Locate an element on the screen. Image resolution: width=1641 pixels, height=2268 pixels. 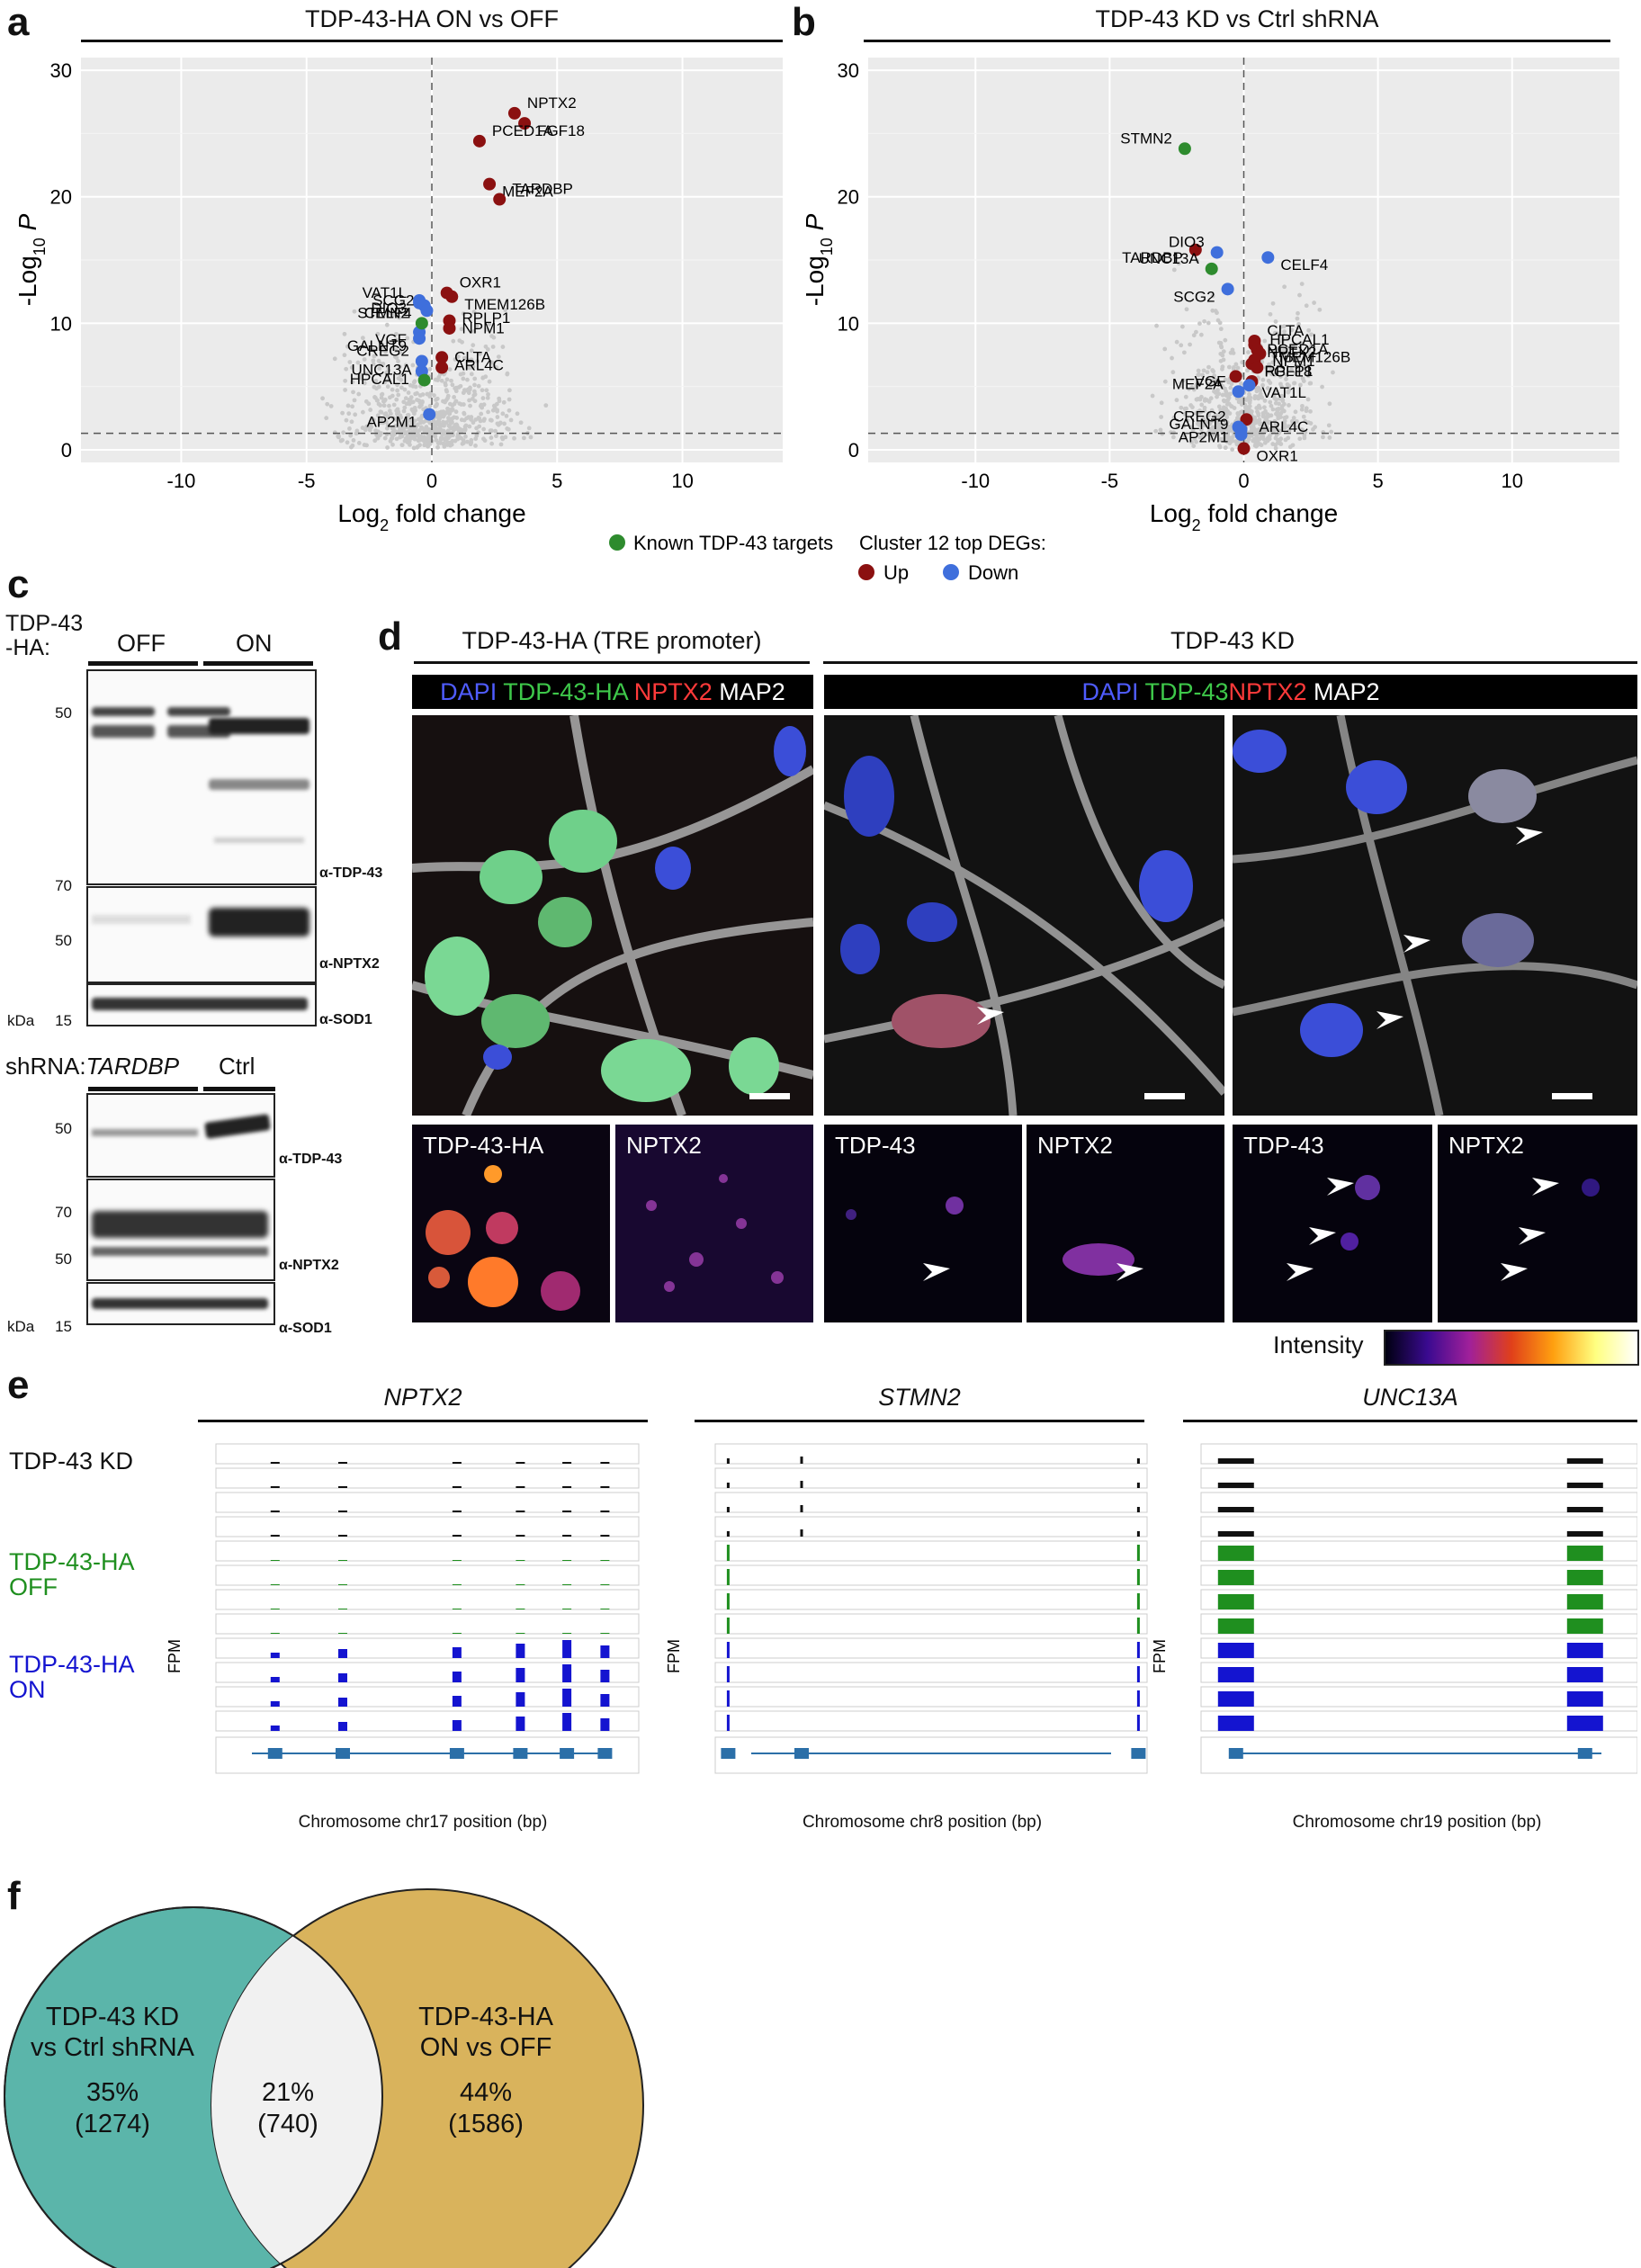
track-row-label-off: TDP-43-HA OFF is located at coordinates (72, 1574).